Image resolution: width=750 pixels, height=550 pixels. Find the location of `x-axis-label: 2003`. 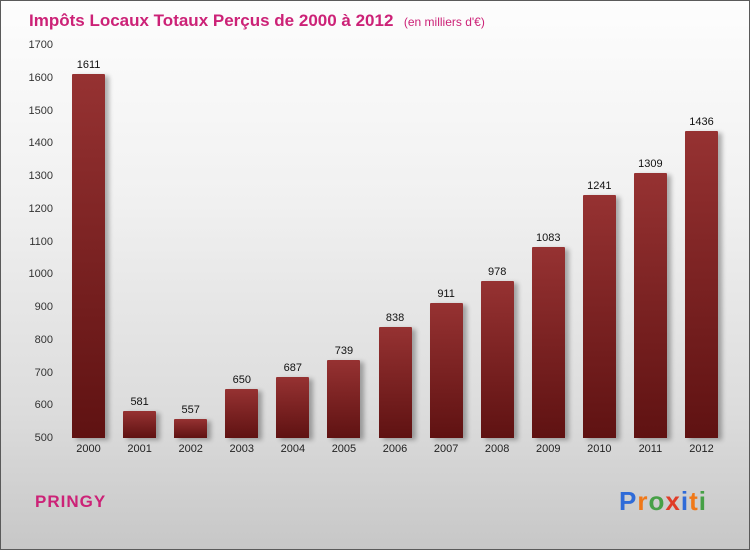

x-axis-label: 2003 is located at coordinates (242, 449).